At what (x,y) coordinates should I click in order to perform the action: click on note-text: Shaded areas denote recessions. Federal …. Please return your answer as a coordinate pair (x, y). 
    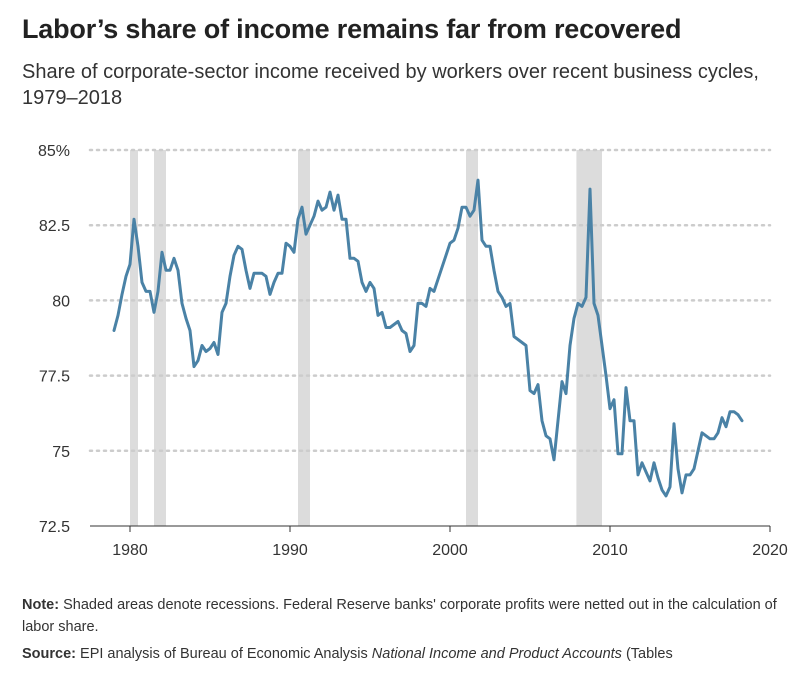
    Looking at the image, I should click on (399, 616).